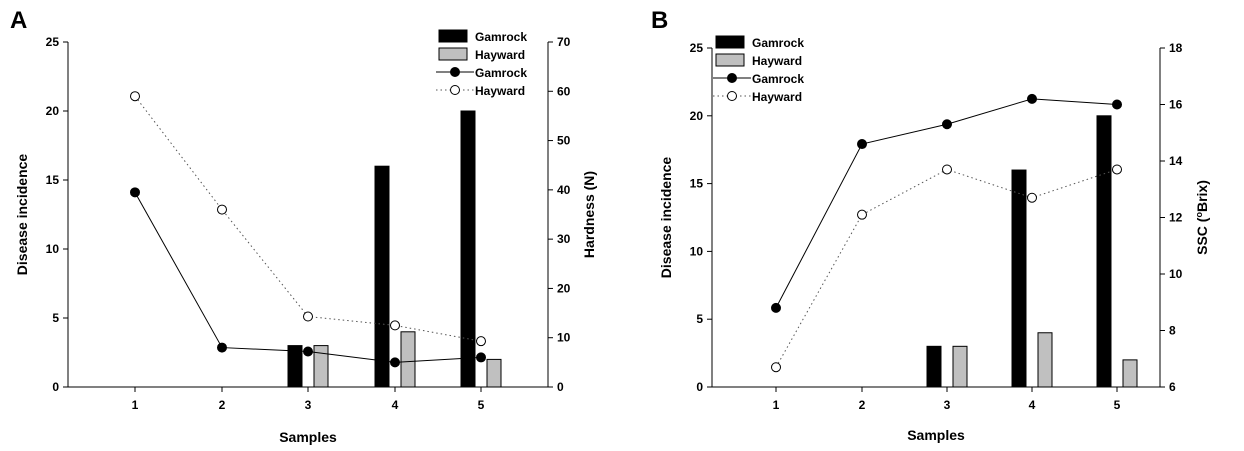 The height and width of the screenshot is (451, 1244). I want to click on y2-tick-label: 14, so click(1176, 161).